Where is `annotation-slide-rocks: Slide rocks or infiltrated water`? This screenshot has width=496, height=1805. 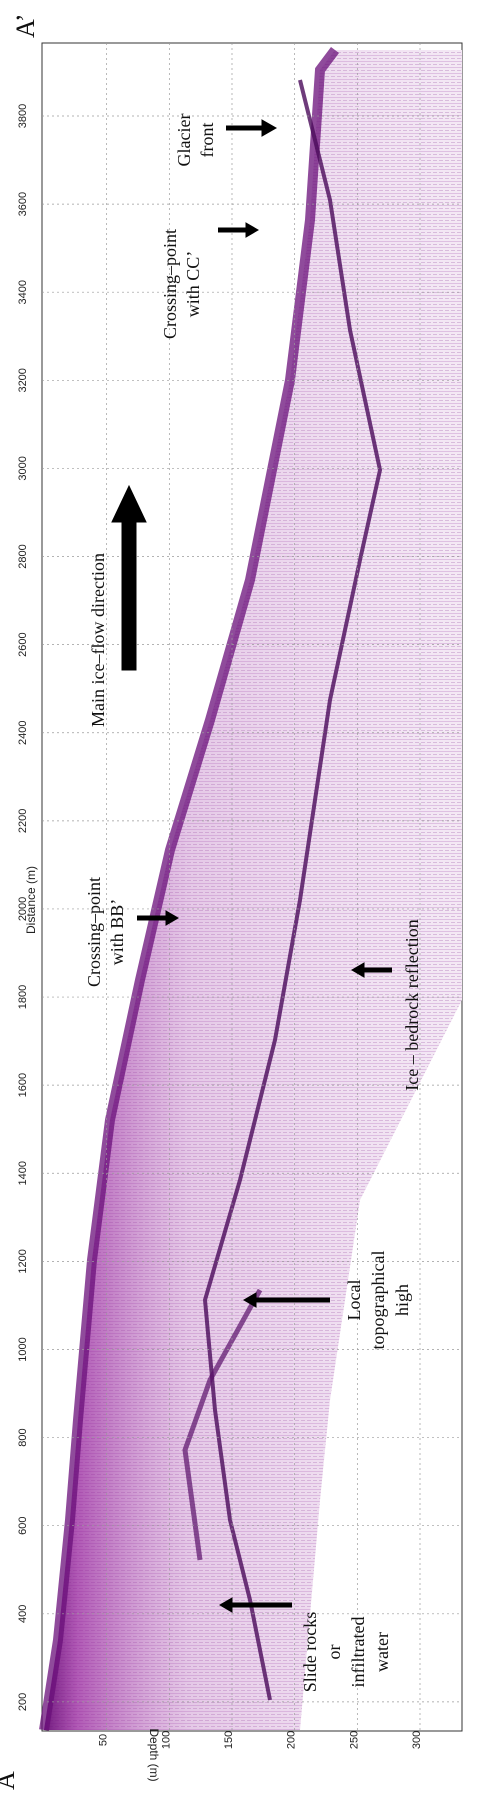 annotation-slide-rocks: Slide rocks or infiltrated water is located at coordinates (346, 1652).